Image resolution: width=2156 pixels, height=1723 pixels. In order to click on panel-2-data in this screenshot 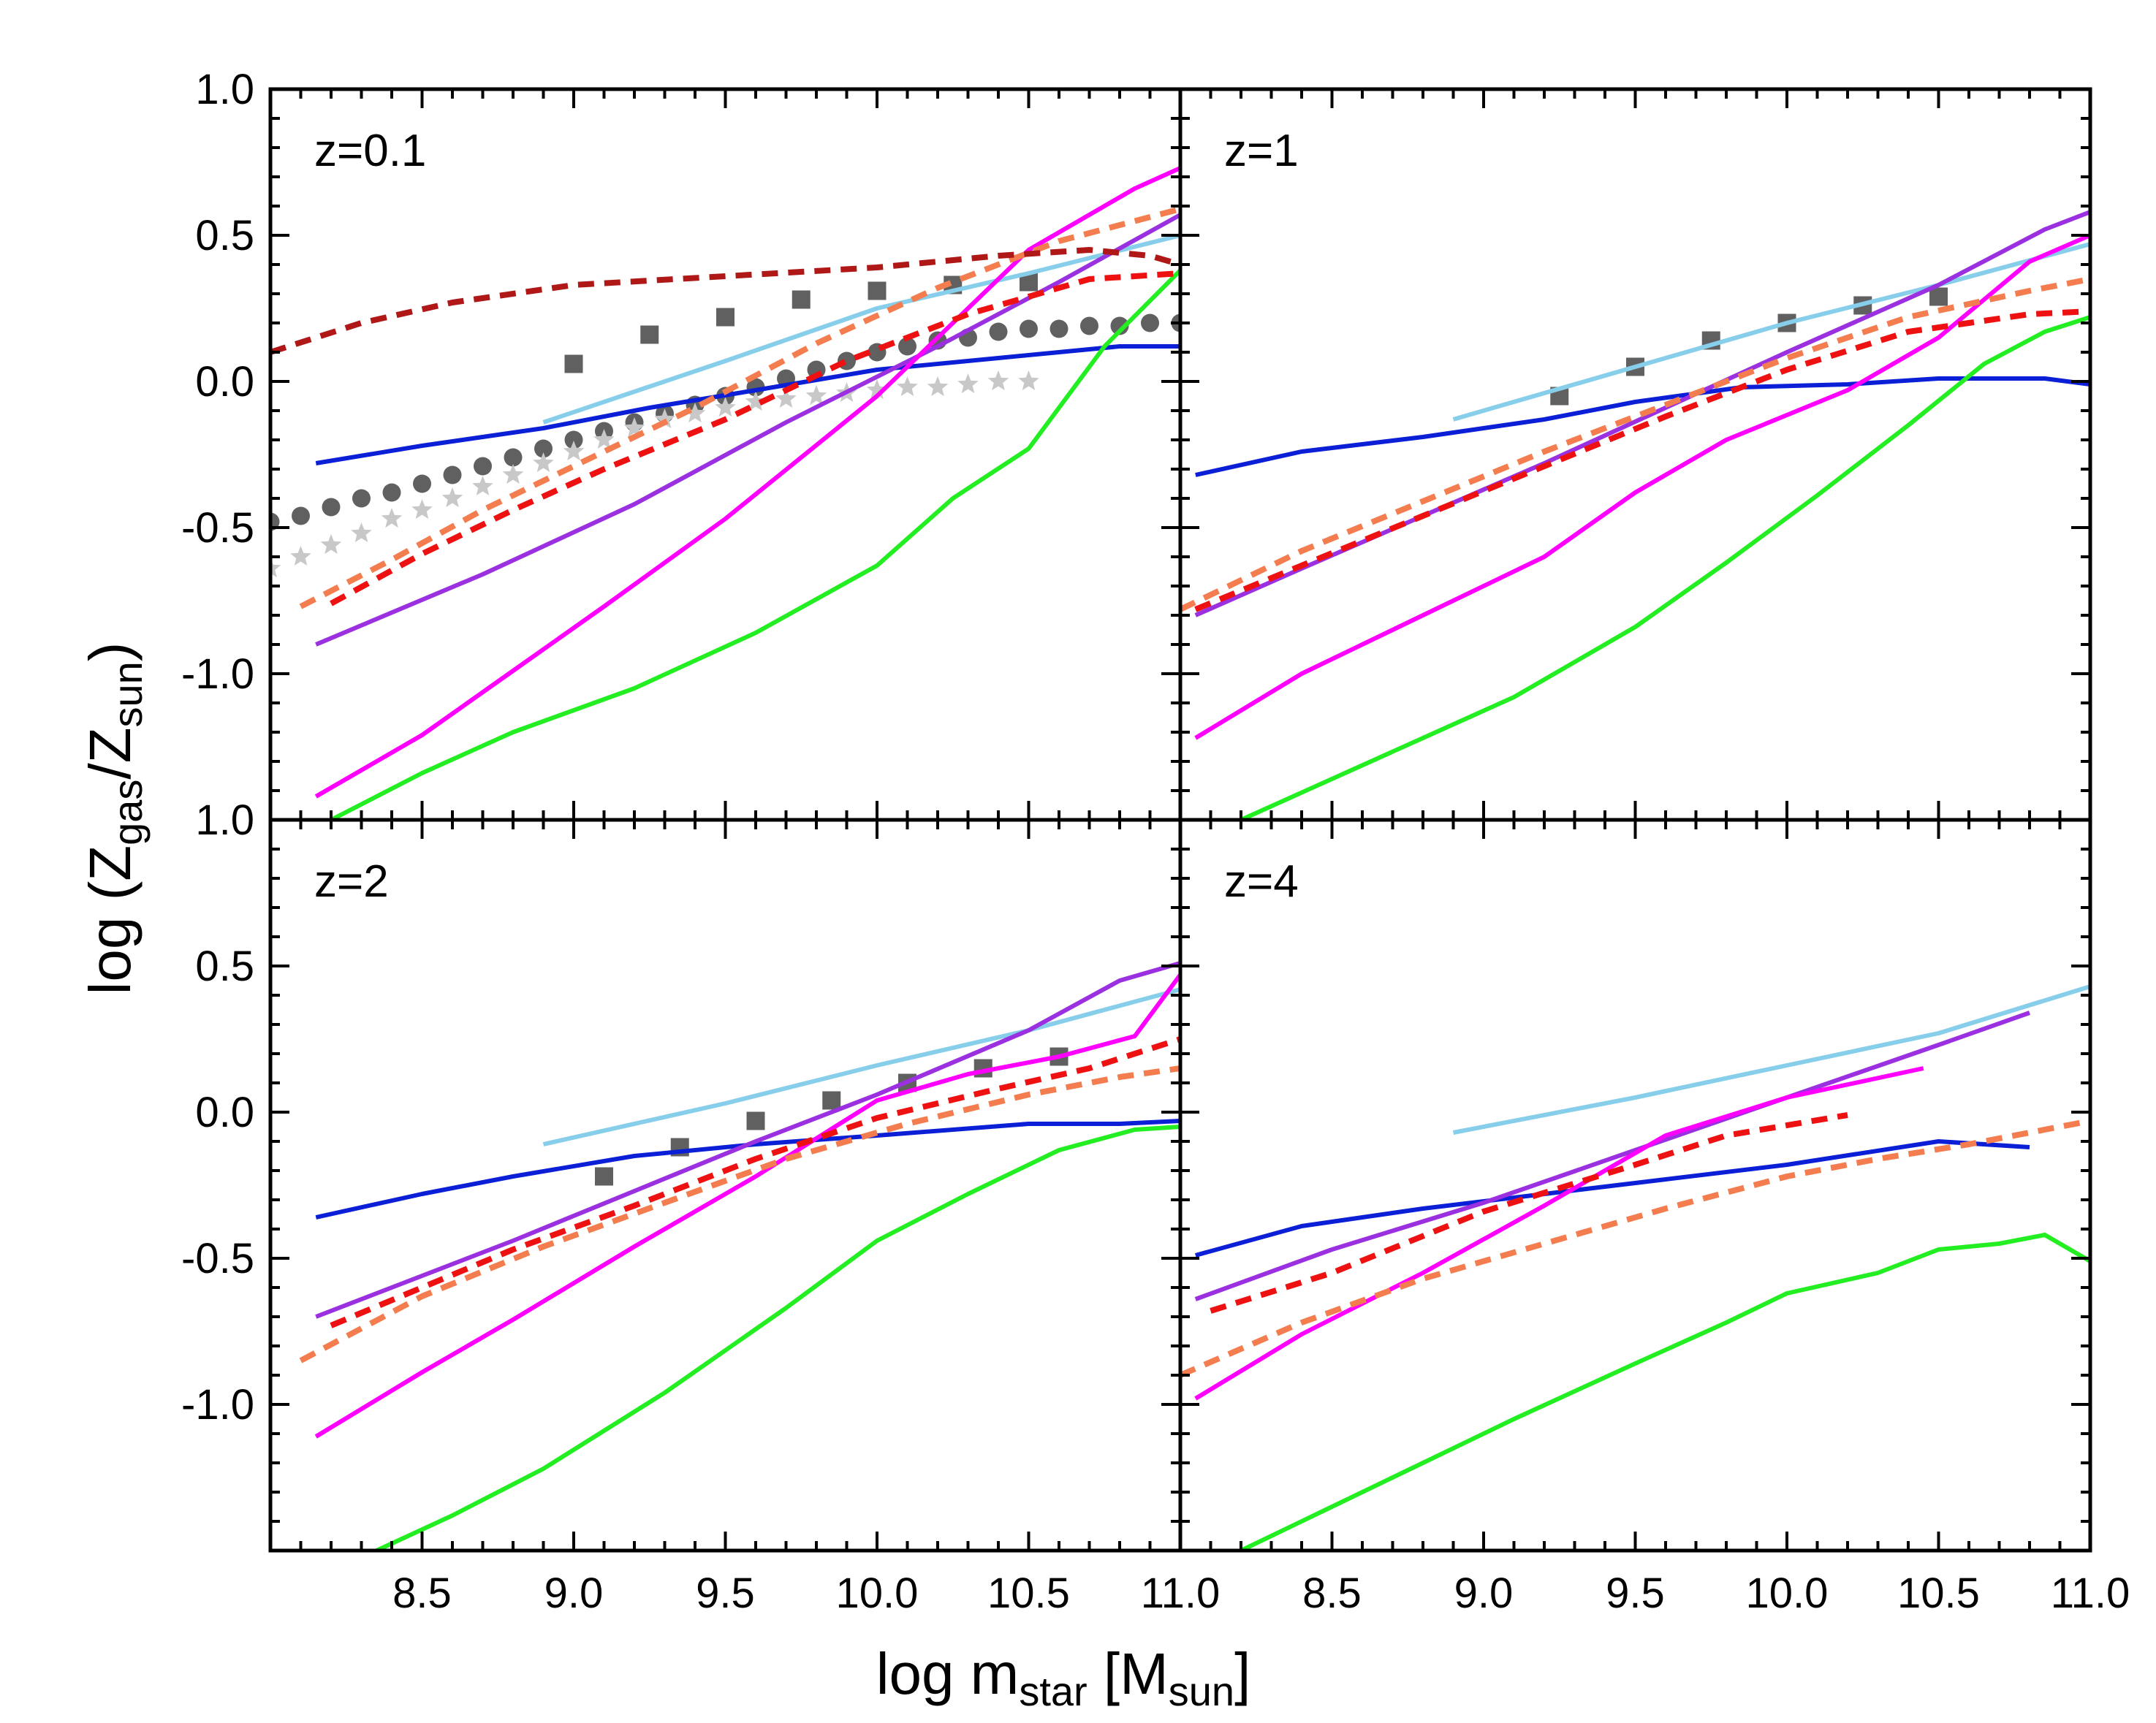, I will do `click(1635, 515)`.